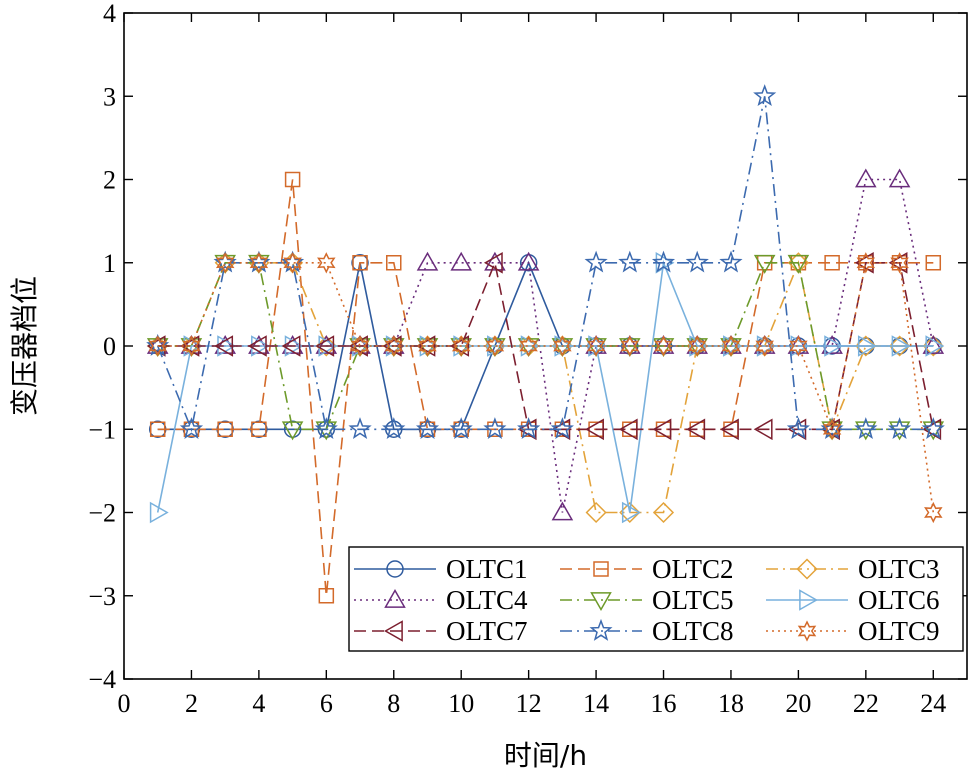  I want to click on y-tick-label: 4, so click(109, 14).